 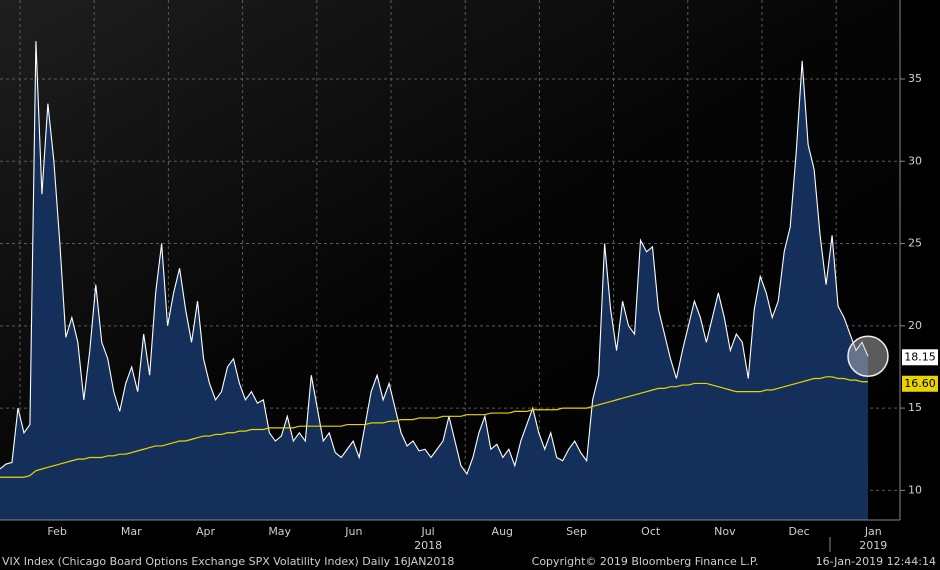 I want to click on x-tick-label: Dec, so click(x=798, y=531).